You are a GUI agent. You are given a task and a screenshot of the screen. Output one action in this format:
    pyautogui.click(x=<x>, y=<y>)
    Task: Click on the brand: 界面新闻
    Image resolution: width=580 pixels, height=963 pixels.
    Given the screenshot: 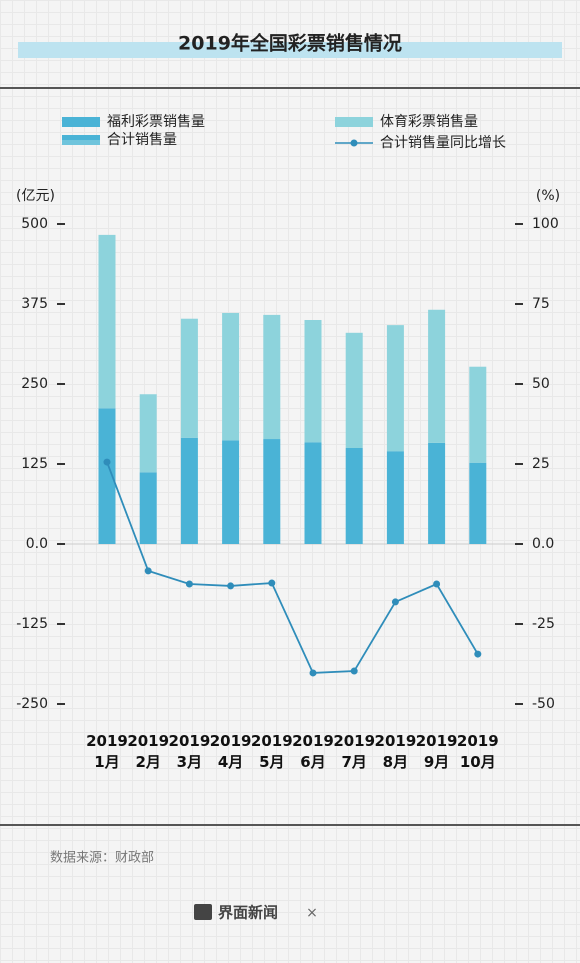 What is the action you would take?
    pyautogui.click(x=248, y=913)
    